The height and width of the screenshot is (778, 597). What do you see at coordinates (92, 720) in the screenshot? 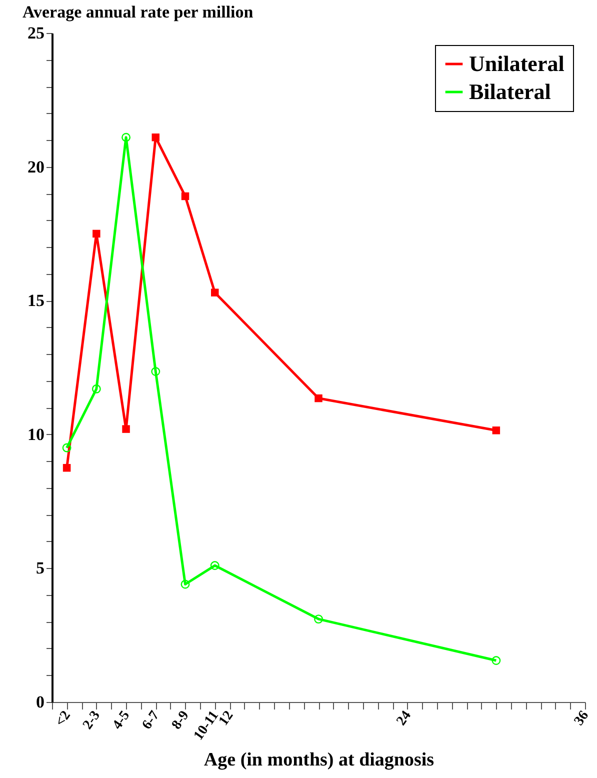
I see `x-tick-label: 2-3` at bounding box center [92, 720].